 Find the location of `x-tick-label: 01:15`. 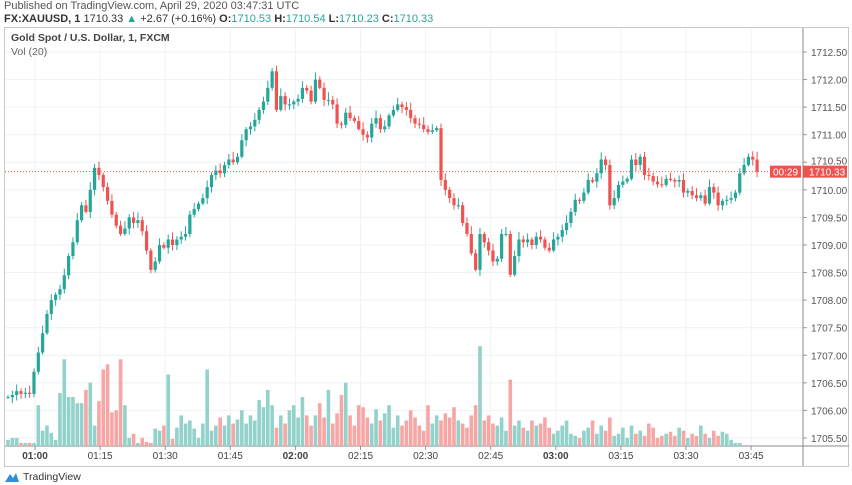

x-tick-label: 01:15 is located at coordinates (100, 456).